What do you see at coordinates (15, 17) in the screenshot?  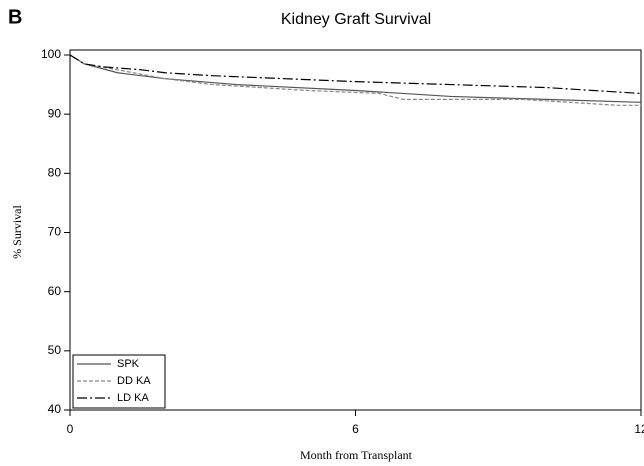 I see `panel-label: B` at bounding box center [15, 17].